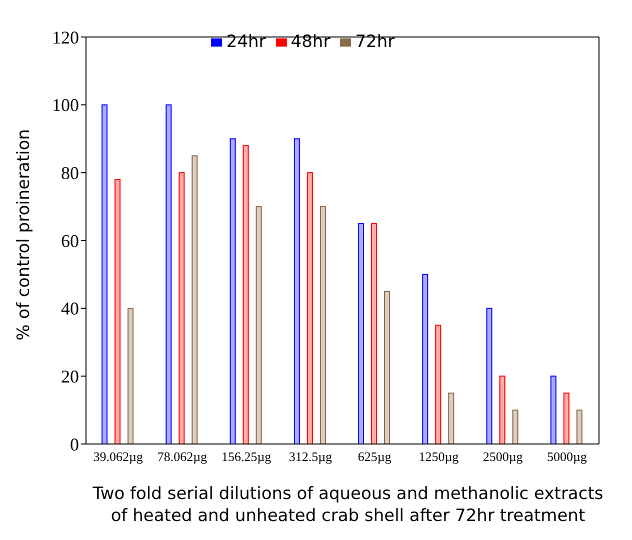  I want to click on y-tick-label: 120, so click(65, 37).